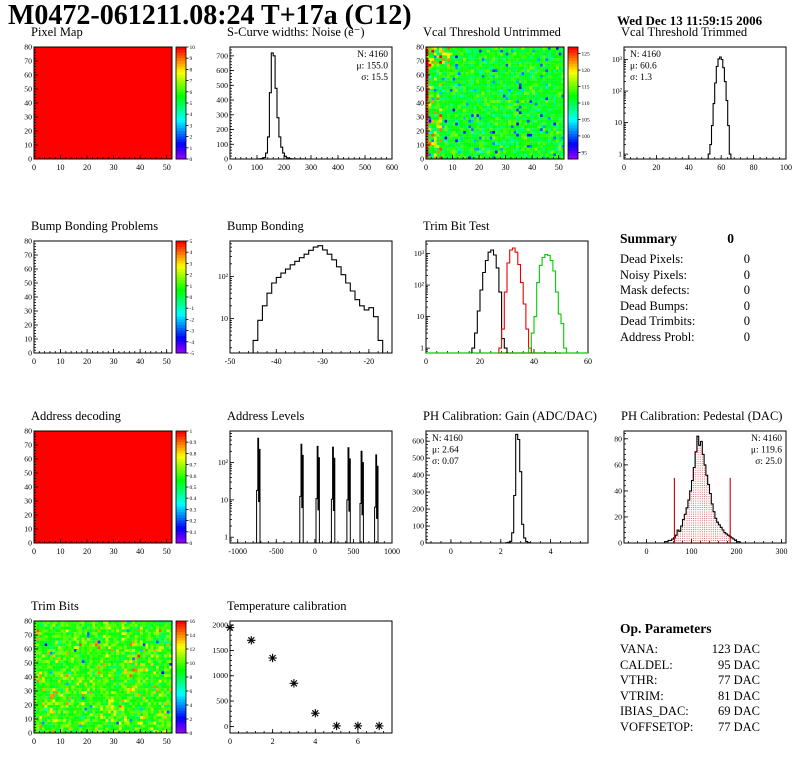  I want to click on svg-text: μ: 119.6, so click(766, 451).